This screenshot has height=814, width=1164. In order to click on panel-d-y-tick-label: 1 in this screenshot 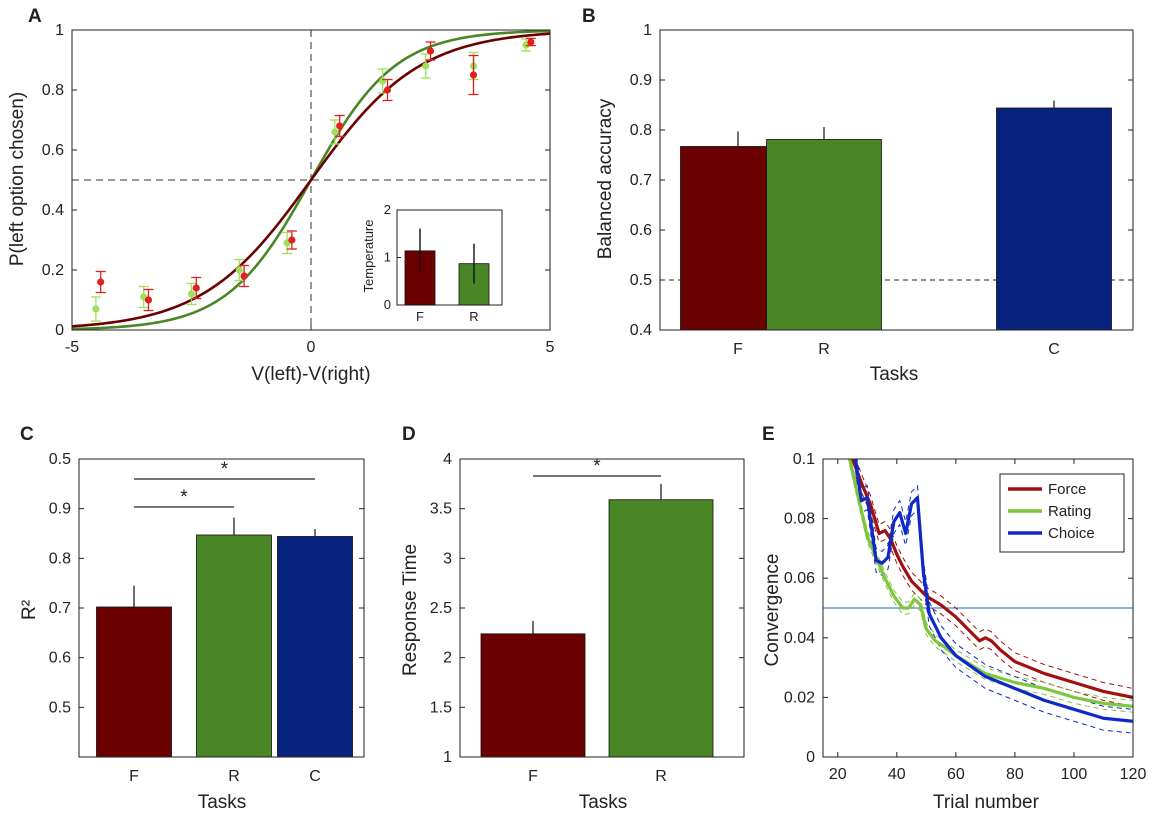, I will do `click(447, 757)`.